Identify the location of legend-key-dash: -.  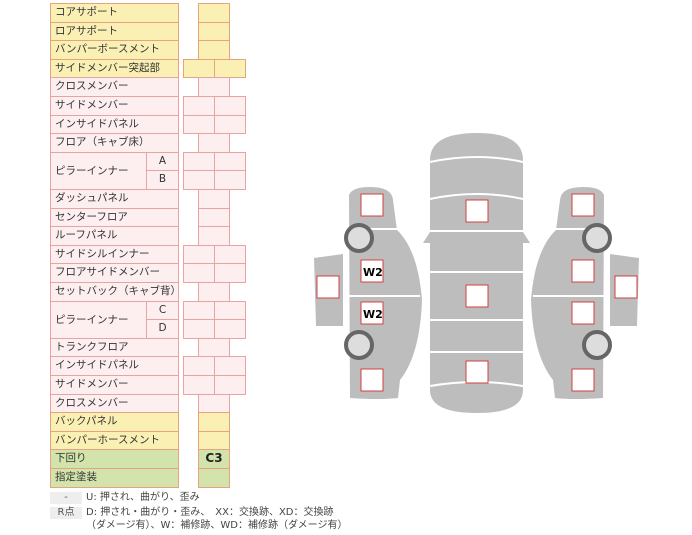
(66, 498).